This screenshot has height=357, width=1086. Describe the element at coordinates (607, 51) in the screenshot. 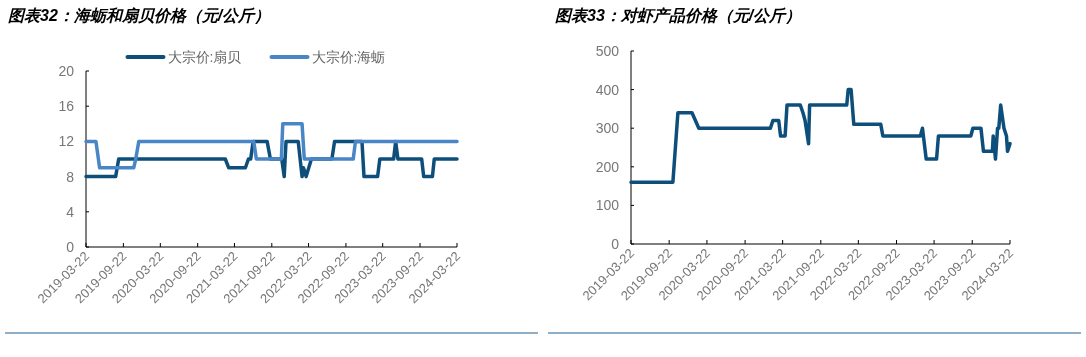

I see `y-tick-label: 500` at that location.